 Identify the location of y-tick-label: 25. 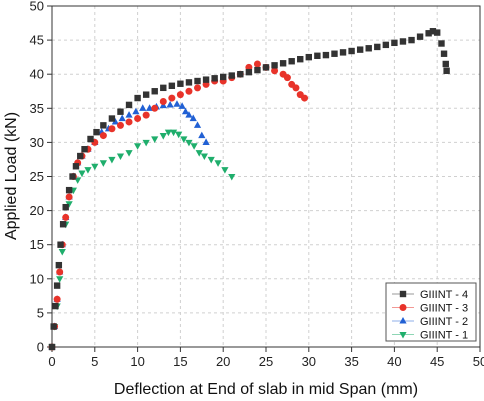
(37, 176).